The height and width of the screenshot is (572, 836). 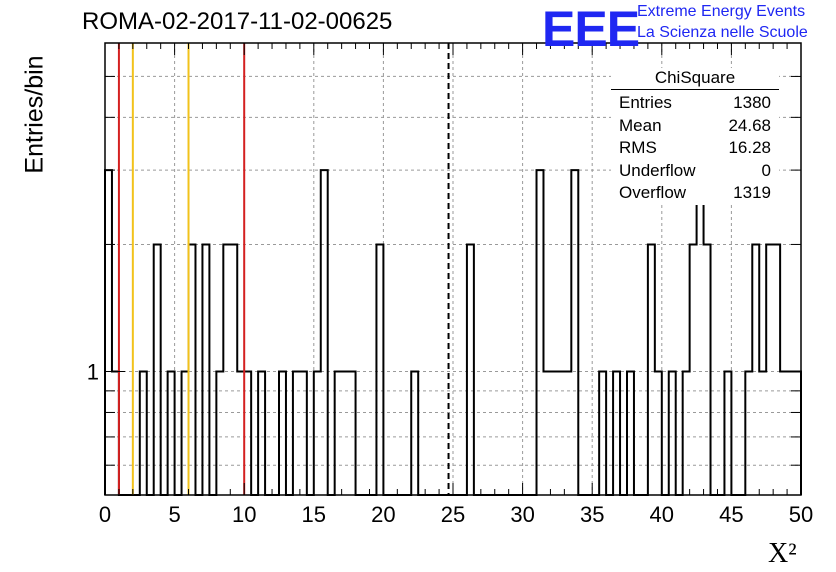 I want to click on x-axis-label: X², so click(x=782, y=553).